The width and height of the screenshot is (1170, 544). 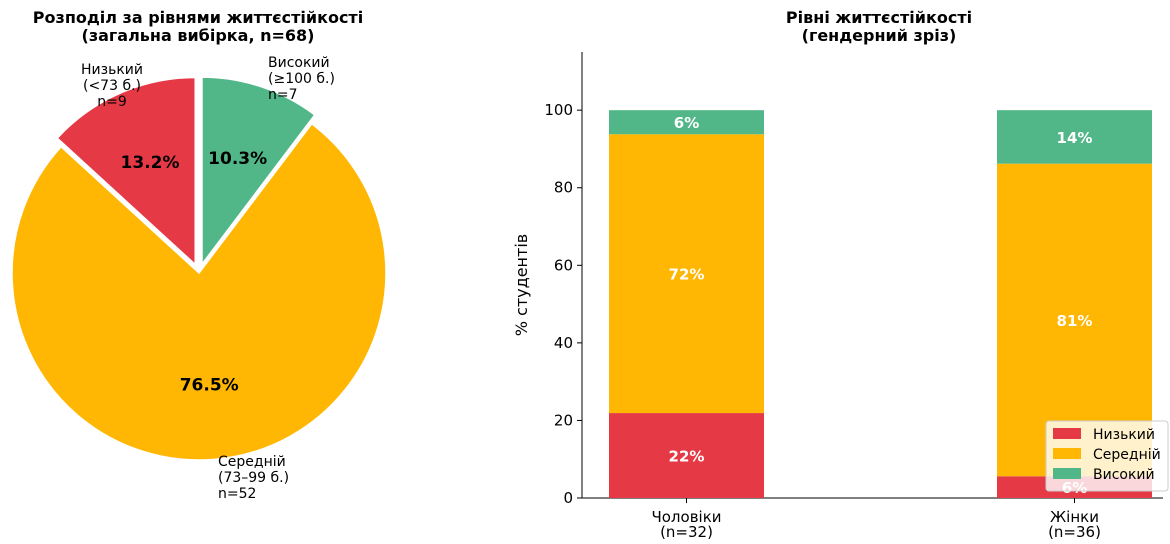 I want to click on pie-label-mid: Середній (73–99 б.) n=52, so click(x=253, y=478).